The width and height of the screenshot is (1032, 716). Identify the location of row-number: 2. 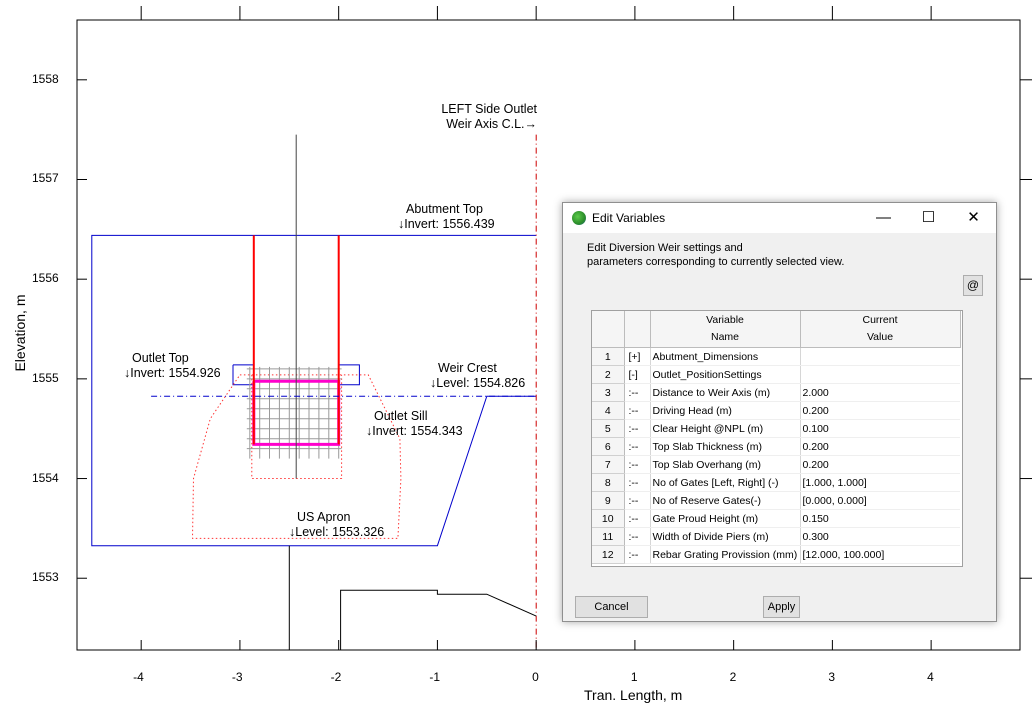
(608, 374).